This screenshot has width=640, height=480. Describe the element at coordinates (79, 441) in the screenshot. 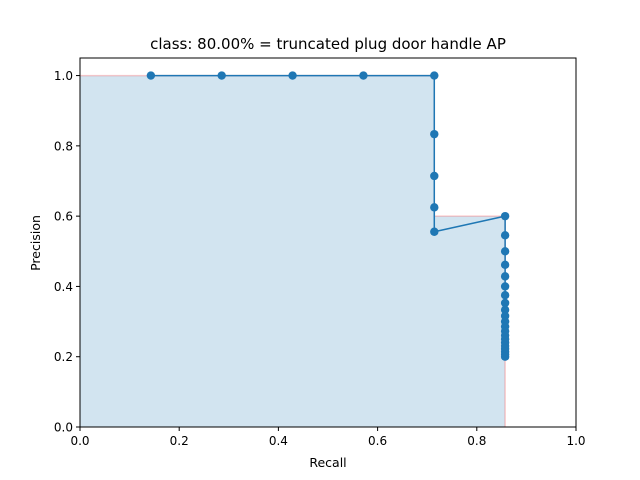

I see `x-tick-label: 0.0` at that location.